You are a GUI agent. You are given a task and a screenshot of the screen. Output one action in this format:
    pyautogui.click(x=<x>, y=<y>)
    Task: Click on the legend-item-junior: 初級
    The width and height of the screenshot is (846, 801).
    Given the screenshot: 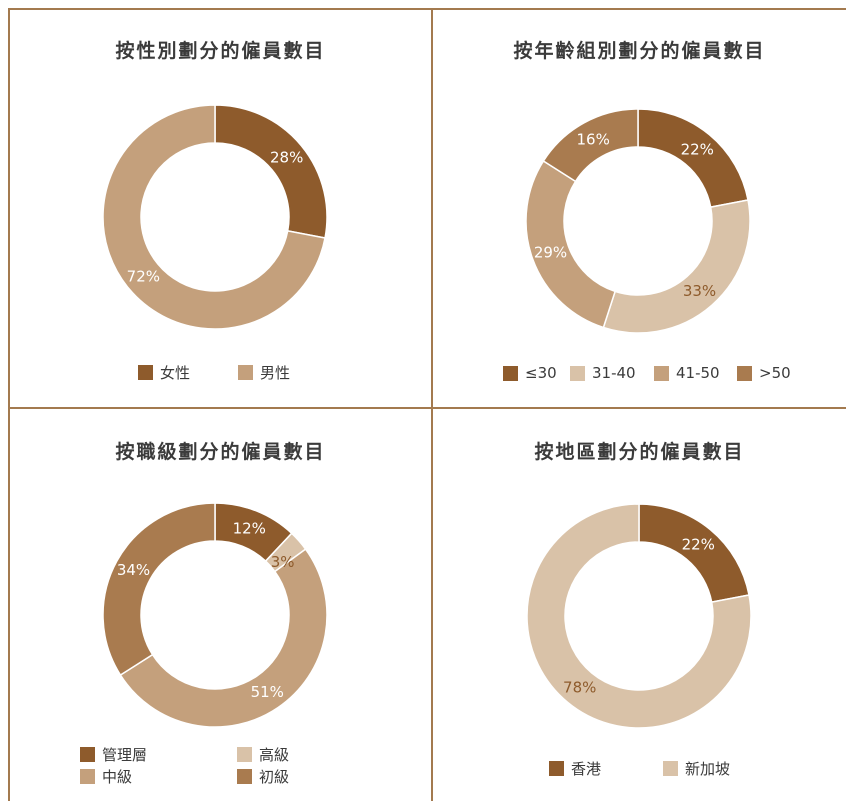 What is the action you would take?
    pyautogui.click(x=263, y=776)
    